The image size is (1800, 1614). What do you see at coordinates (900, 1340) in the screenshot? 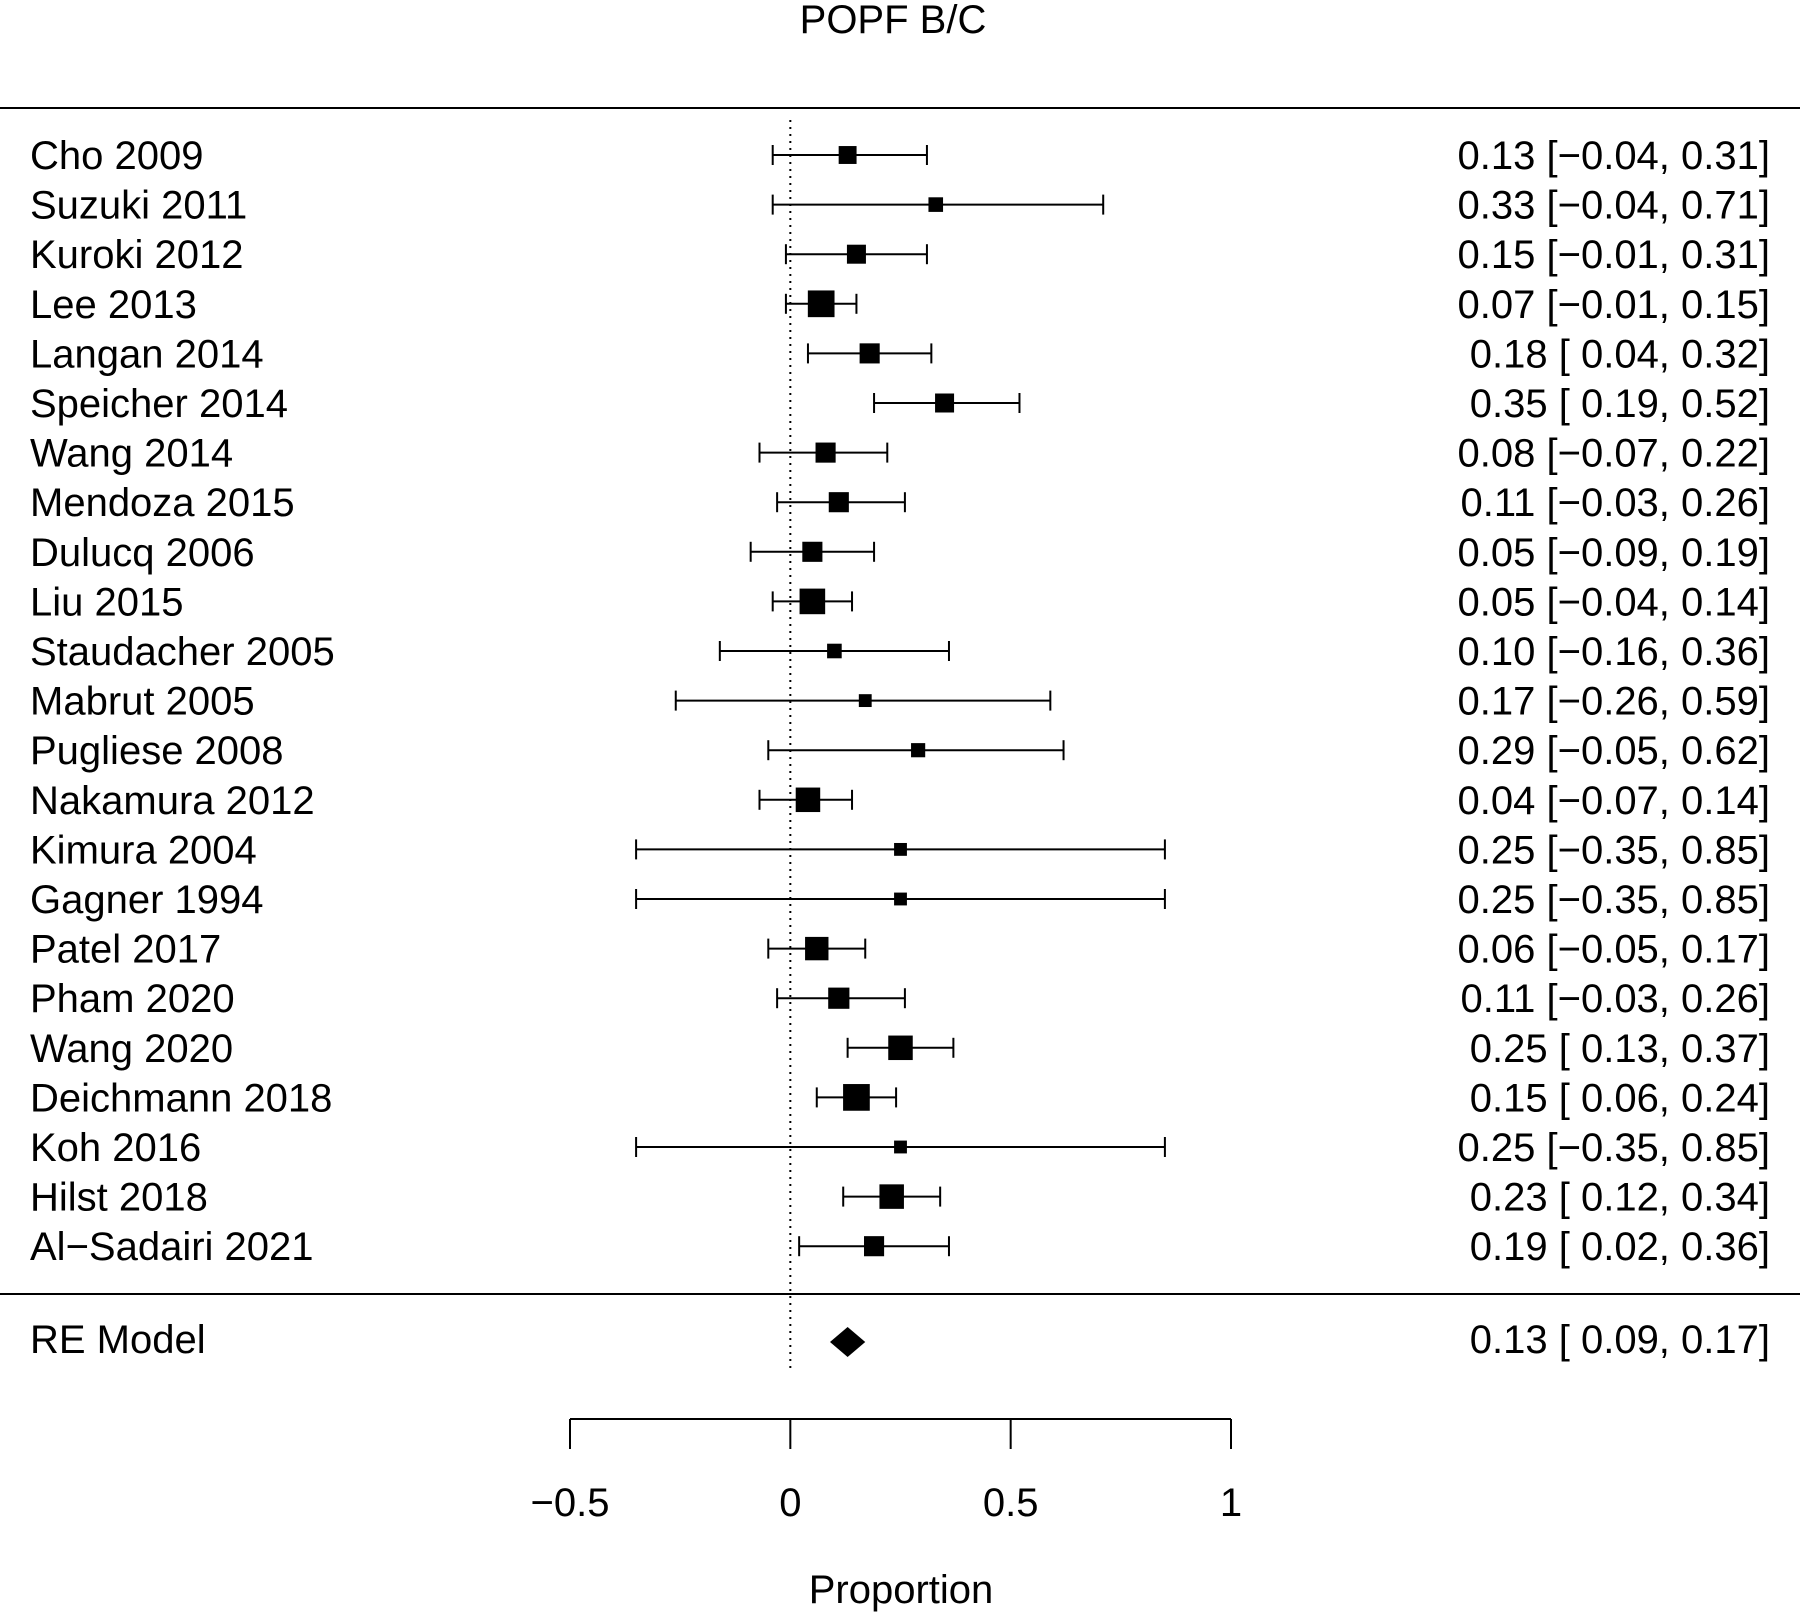
I see `summary-row: RE Model 0.13 [ 0.09, 0.17]` at bounding box center [900, 1340].